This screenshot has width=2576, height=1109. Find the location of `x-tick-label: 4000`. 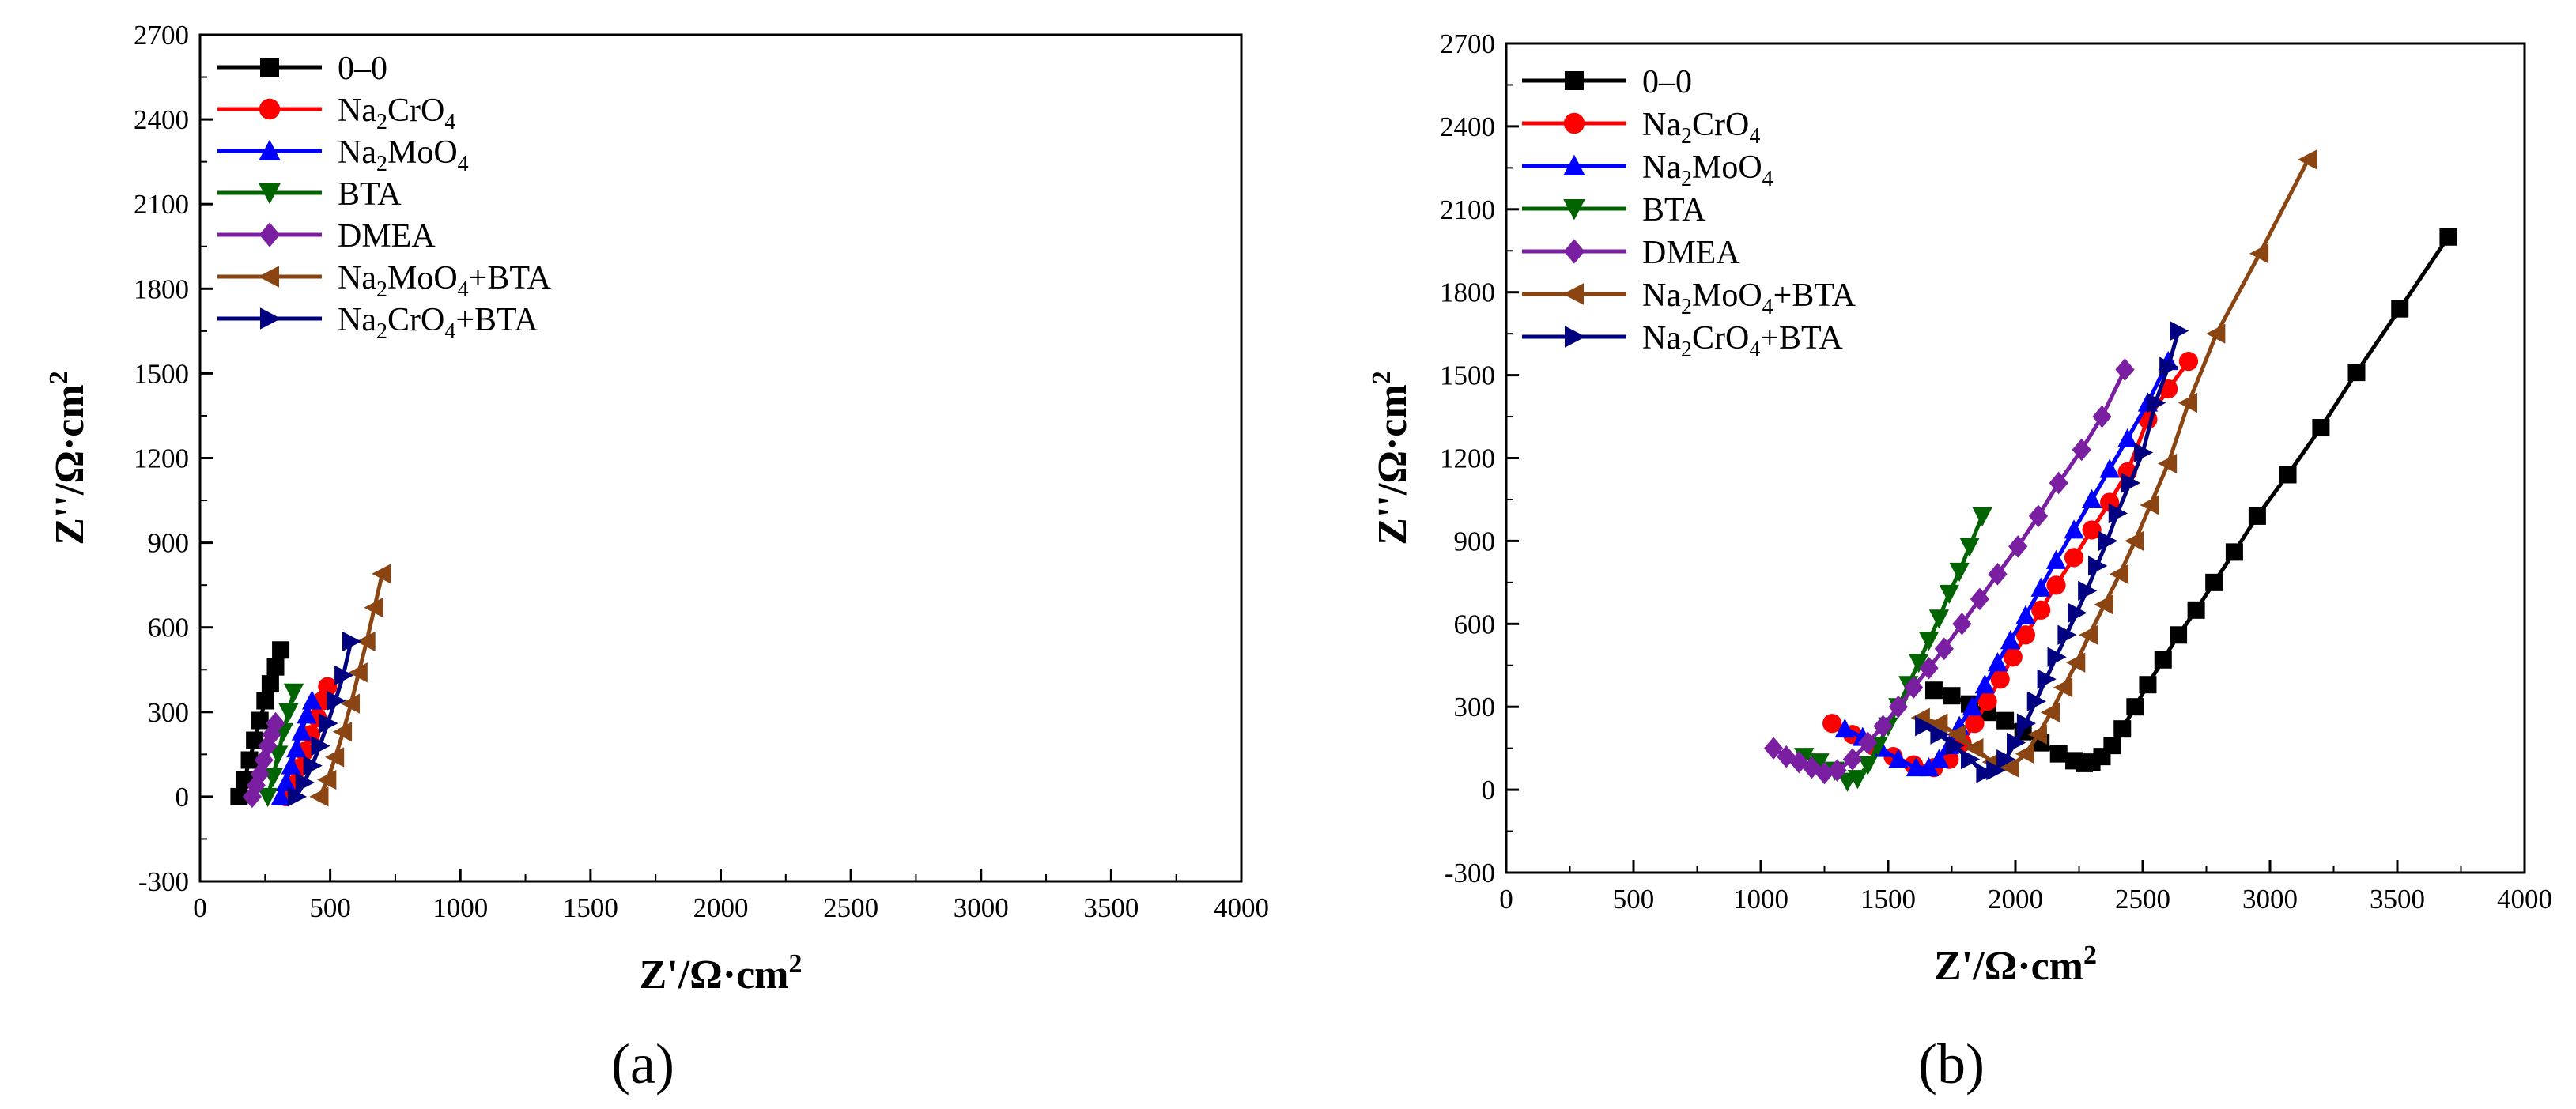

x-tick-label: 4000 is located at coordinates (2524, 900).